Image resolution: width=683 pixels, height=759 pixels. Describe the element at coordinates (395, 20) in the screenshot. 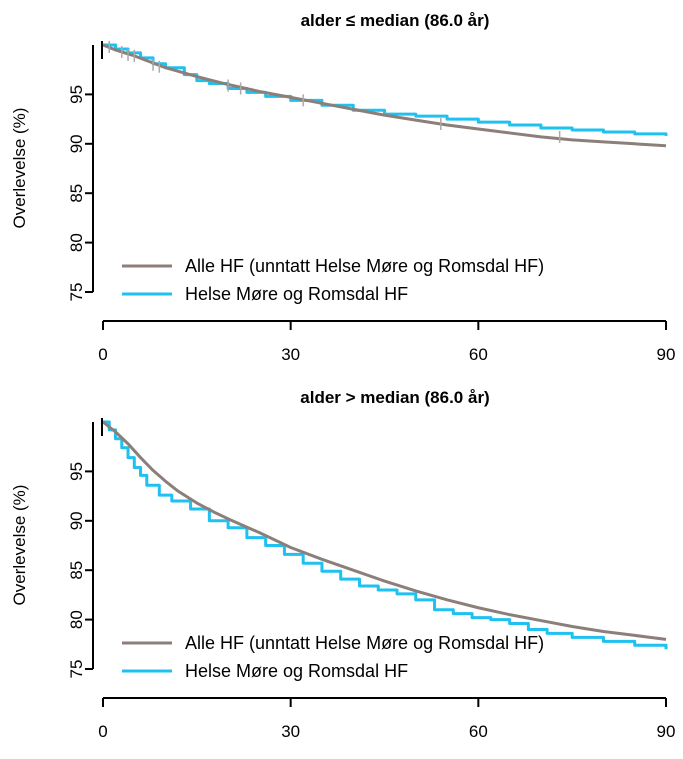

I see `chart-title: alder ≤ median (86.0 år)` at that location.